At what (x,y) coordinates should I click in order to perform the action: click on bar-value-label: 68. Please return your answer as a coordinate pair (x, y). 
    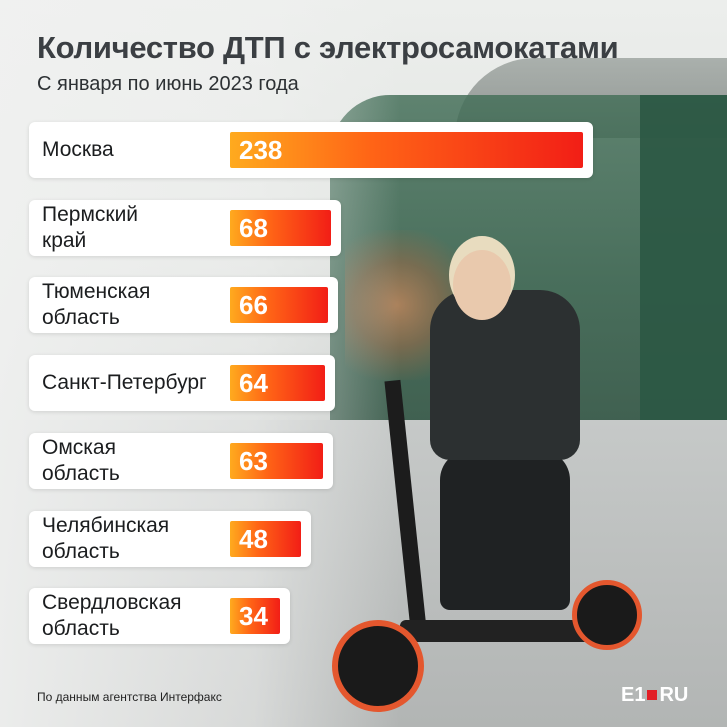
    Looking at the image, I should click on (253, 227).